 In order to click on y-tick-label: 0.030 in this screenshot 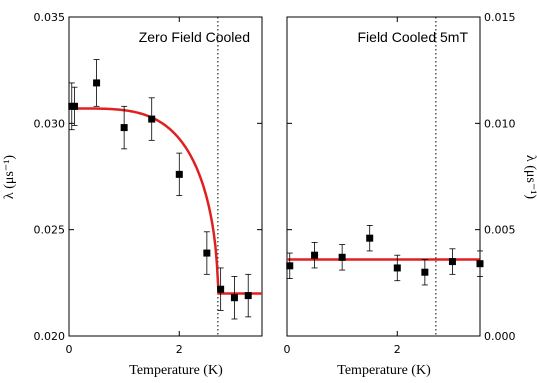, I will do `click(50, 123)`.